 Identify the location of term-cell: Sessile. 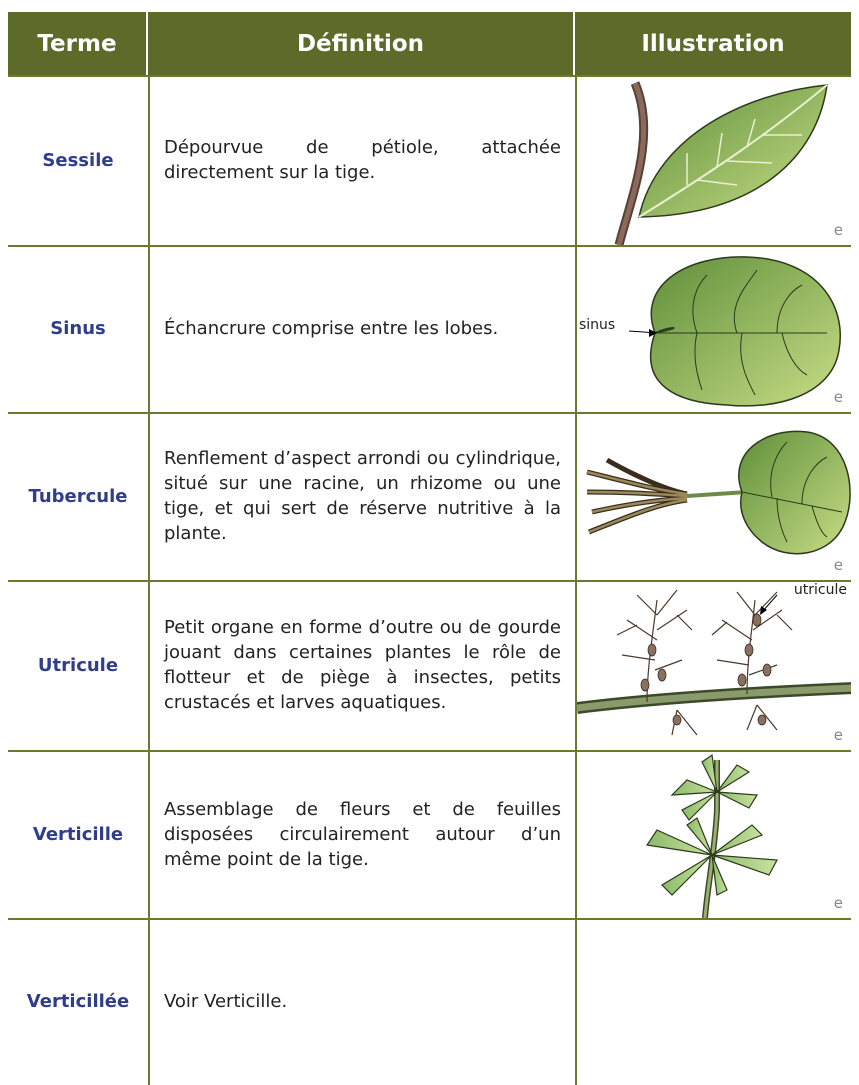
(78, 160).